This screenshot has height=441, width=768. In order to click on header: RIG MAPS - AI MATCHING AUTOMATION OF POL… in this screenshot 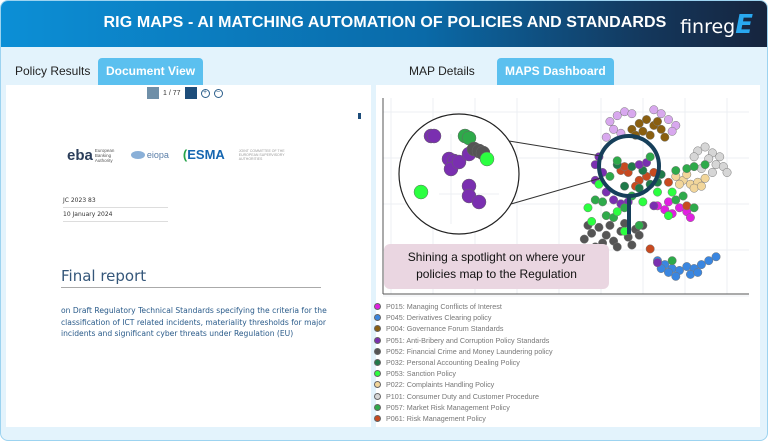, I will do `click(384, 24)`.